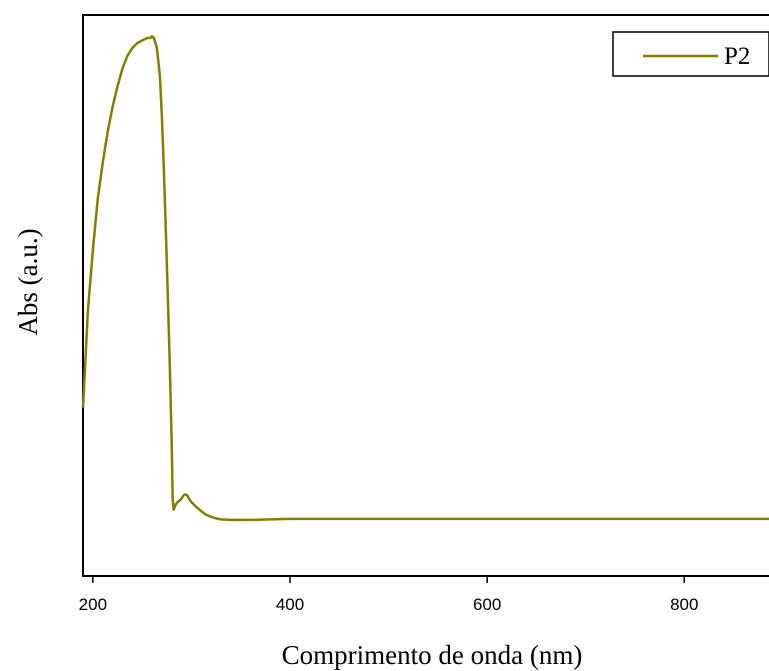 The height and width of the screenshot is (671, 769). What do you see at coordinates (93, 604) in the screenshot?
I see `x-tick-label-200: 200` at bounding box center [93, 604].